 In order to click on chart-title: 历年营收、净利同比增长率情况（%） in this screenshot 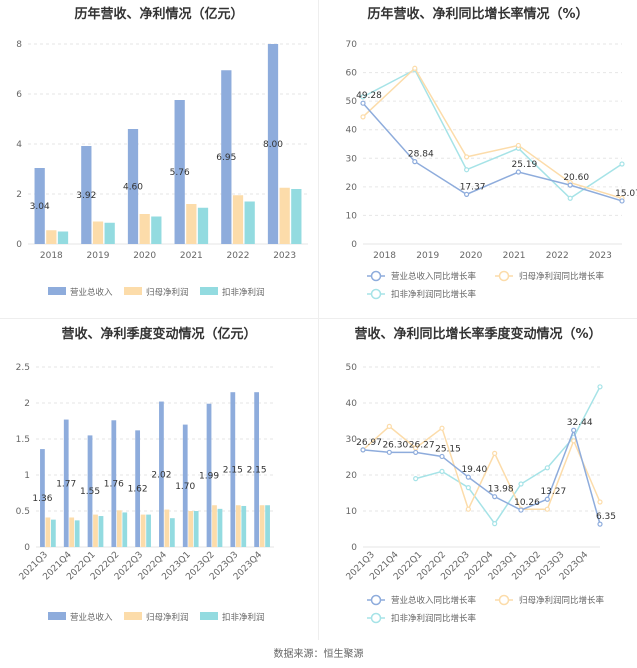, I will do `click(477, 14)`.